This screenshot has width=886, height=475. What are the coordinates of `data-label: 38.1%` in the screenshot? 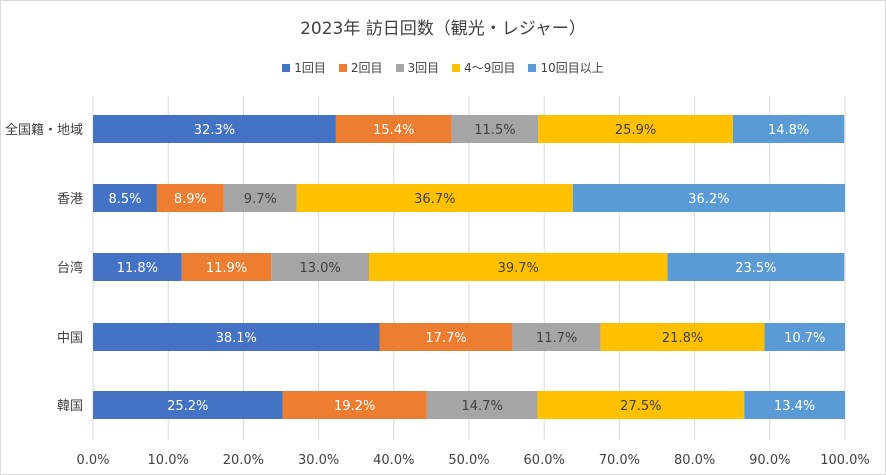 It's located at (236, 338).